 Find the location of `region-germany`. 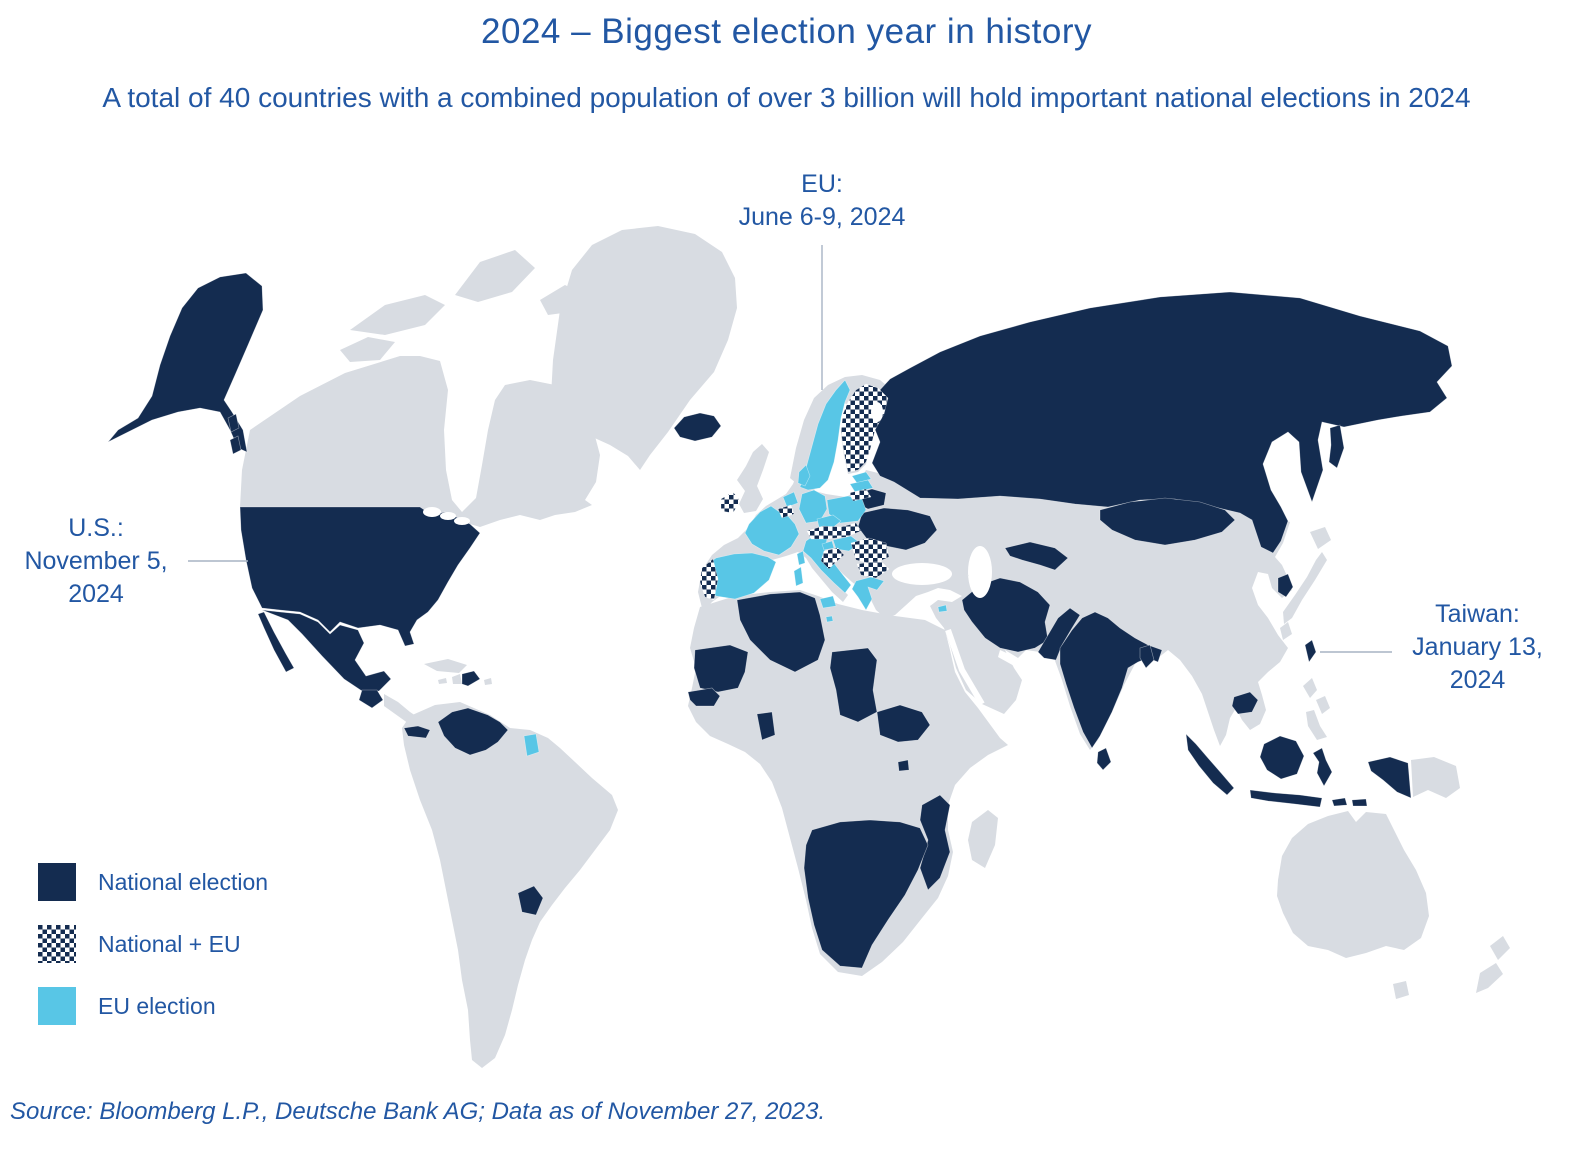

region-germany is located at coordinates (813, 506).